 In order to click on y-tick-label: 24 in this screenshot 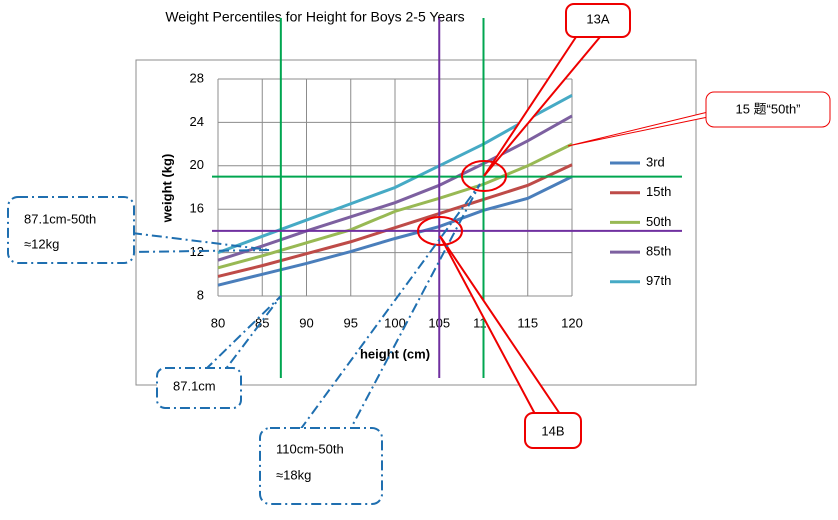, I will do `click(197, 121)`.